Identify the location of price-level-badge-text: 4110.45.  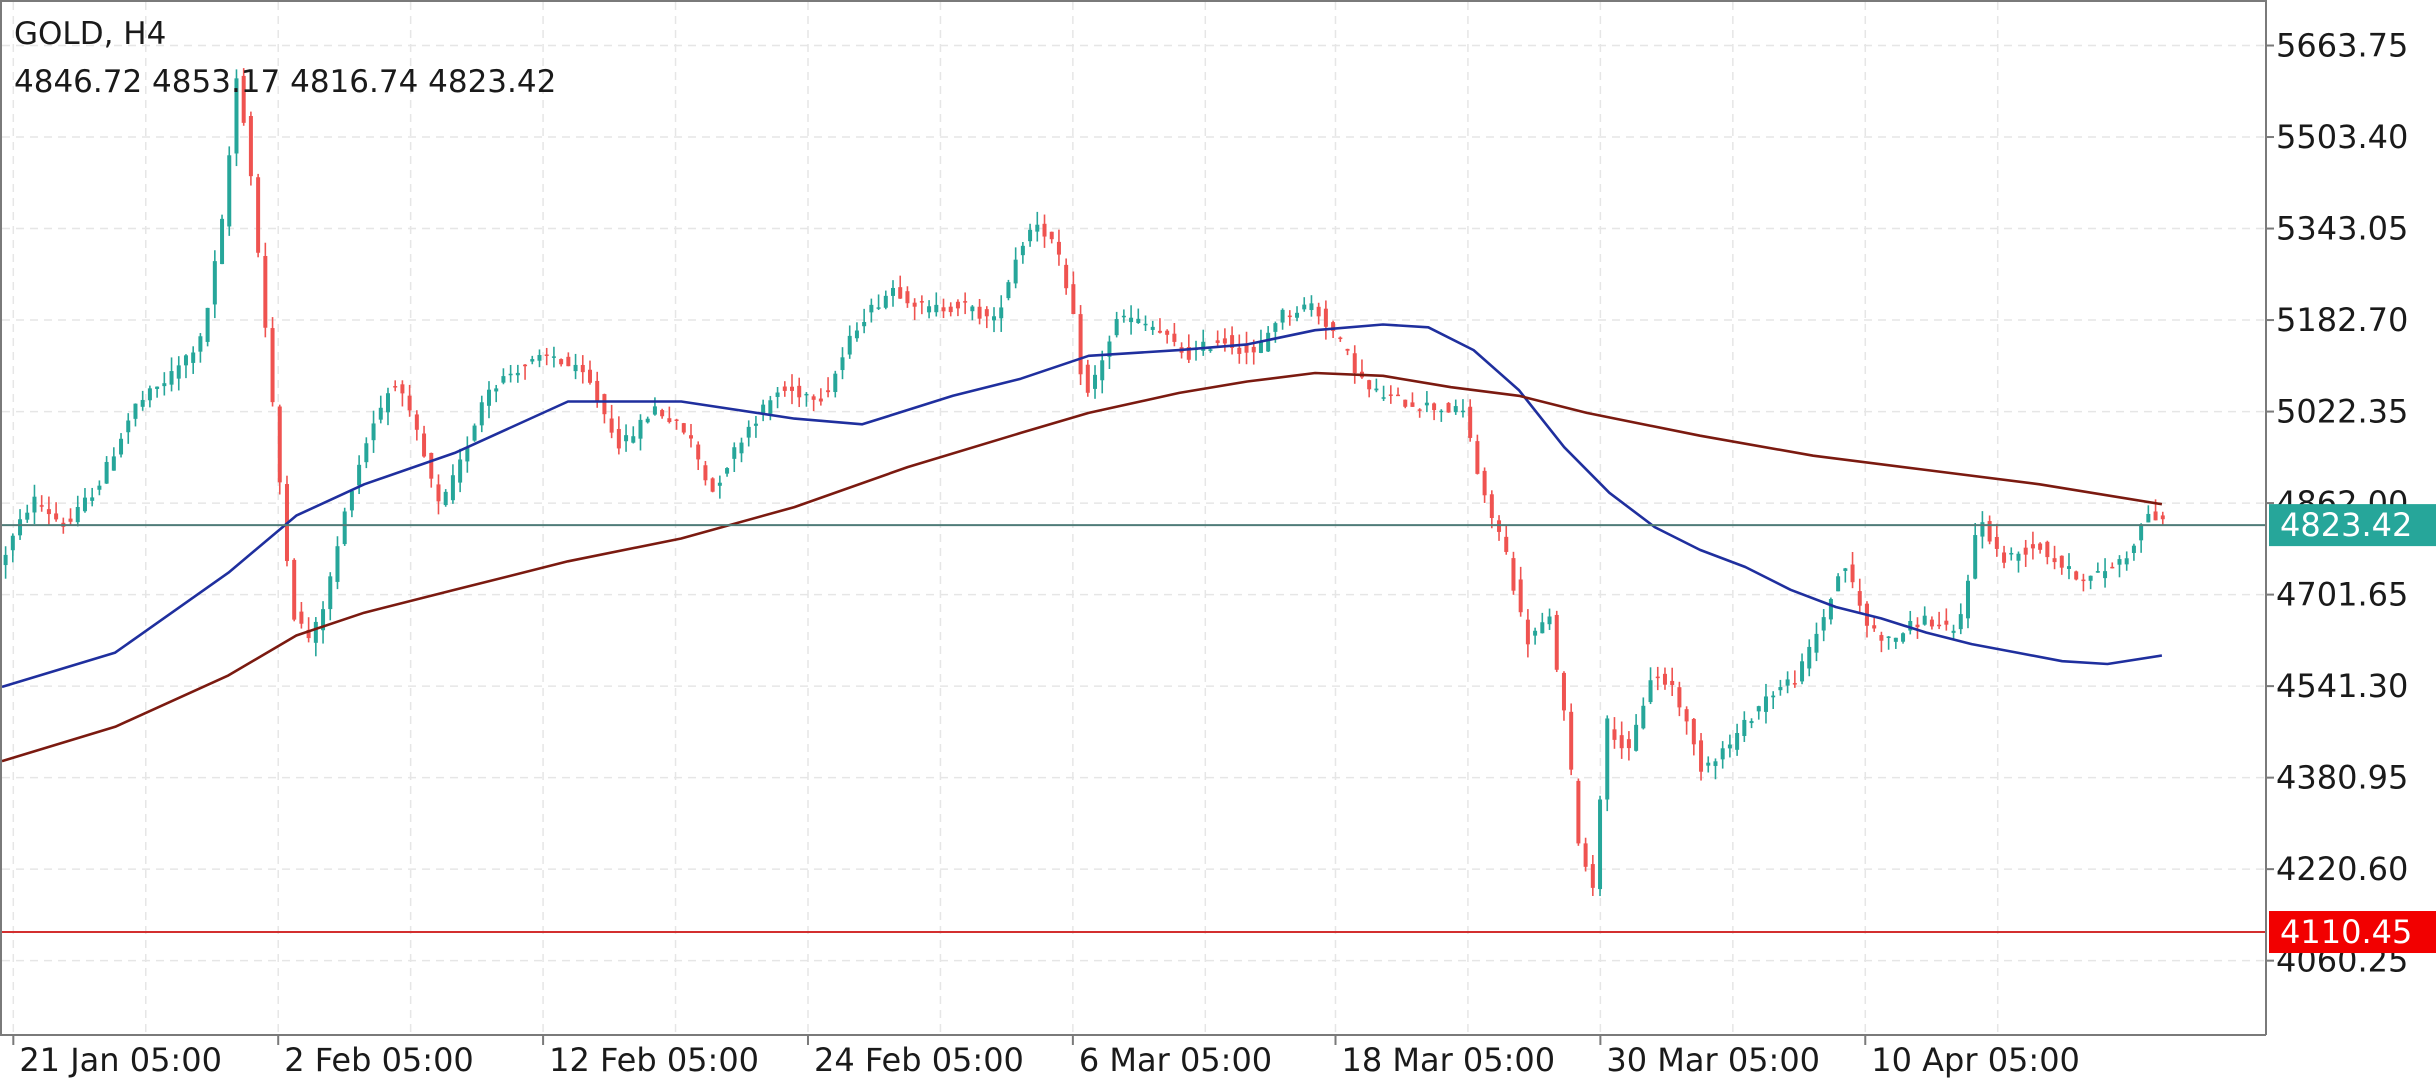
(2346, 932).